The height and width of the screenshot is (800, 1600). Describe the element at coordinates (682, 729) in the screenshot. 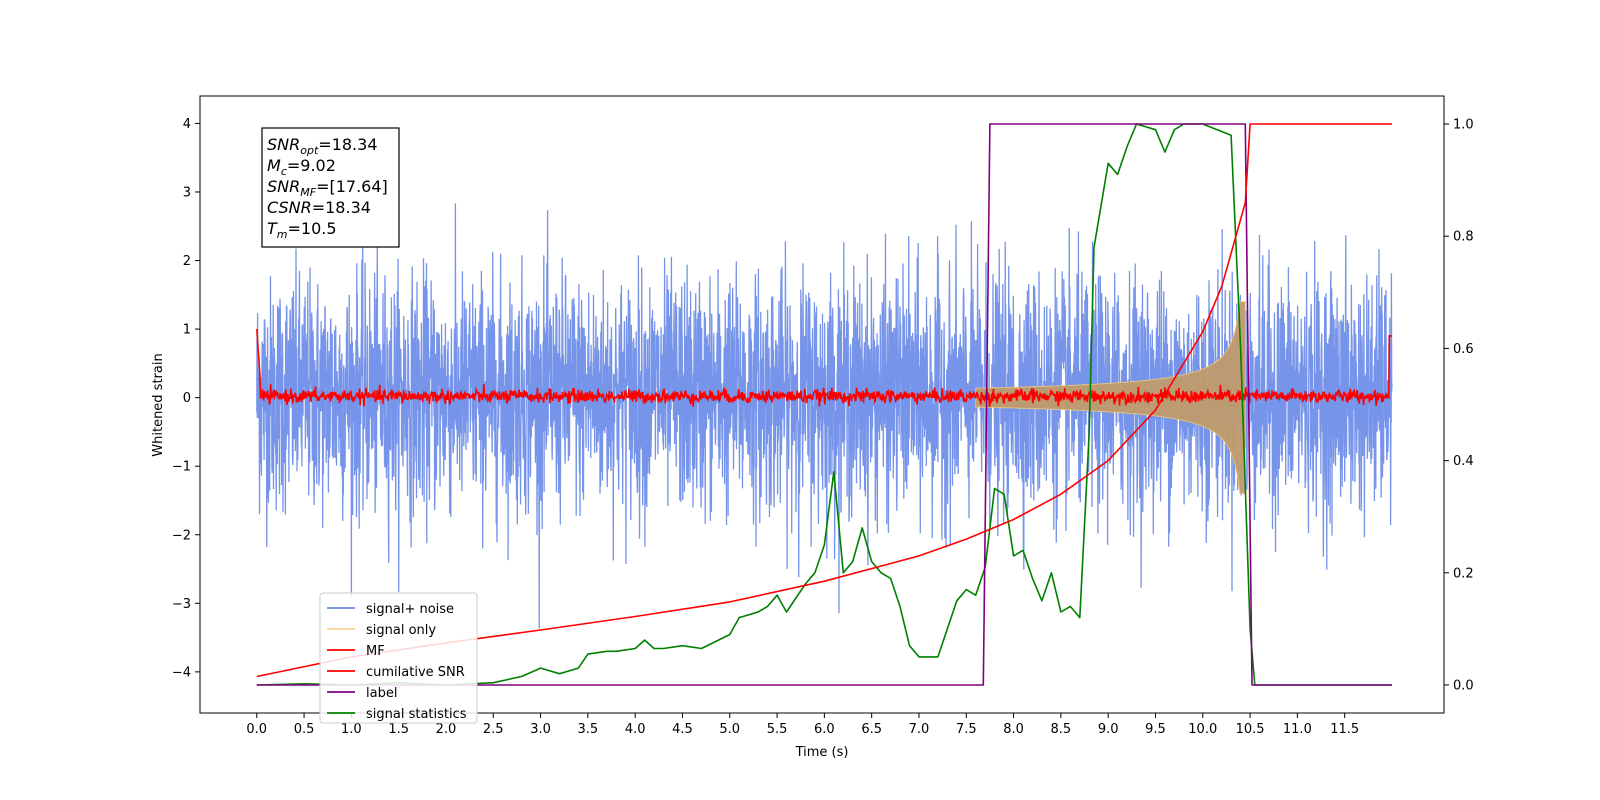

I see `x-tick-label: 4.5` at that location.